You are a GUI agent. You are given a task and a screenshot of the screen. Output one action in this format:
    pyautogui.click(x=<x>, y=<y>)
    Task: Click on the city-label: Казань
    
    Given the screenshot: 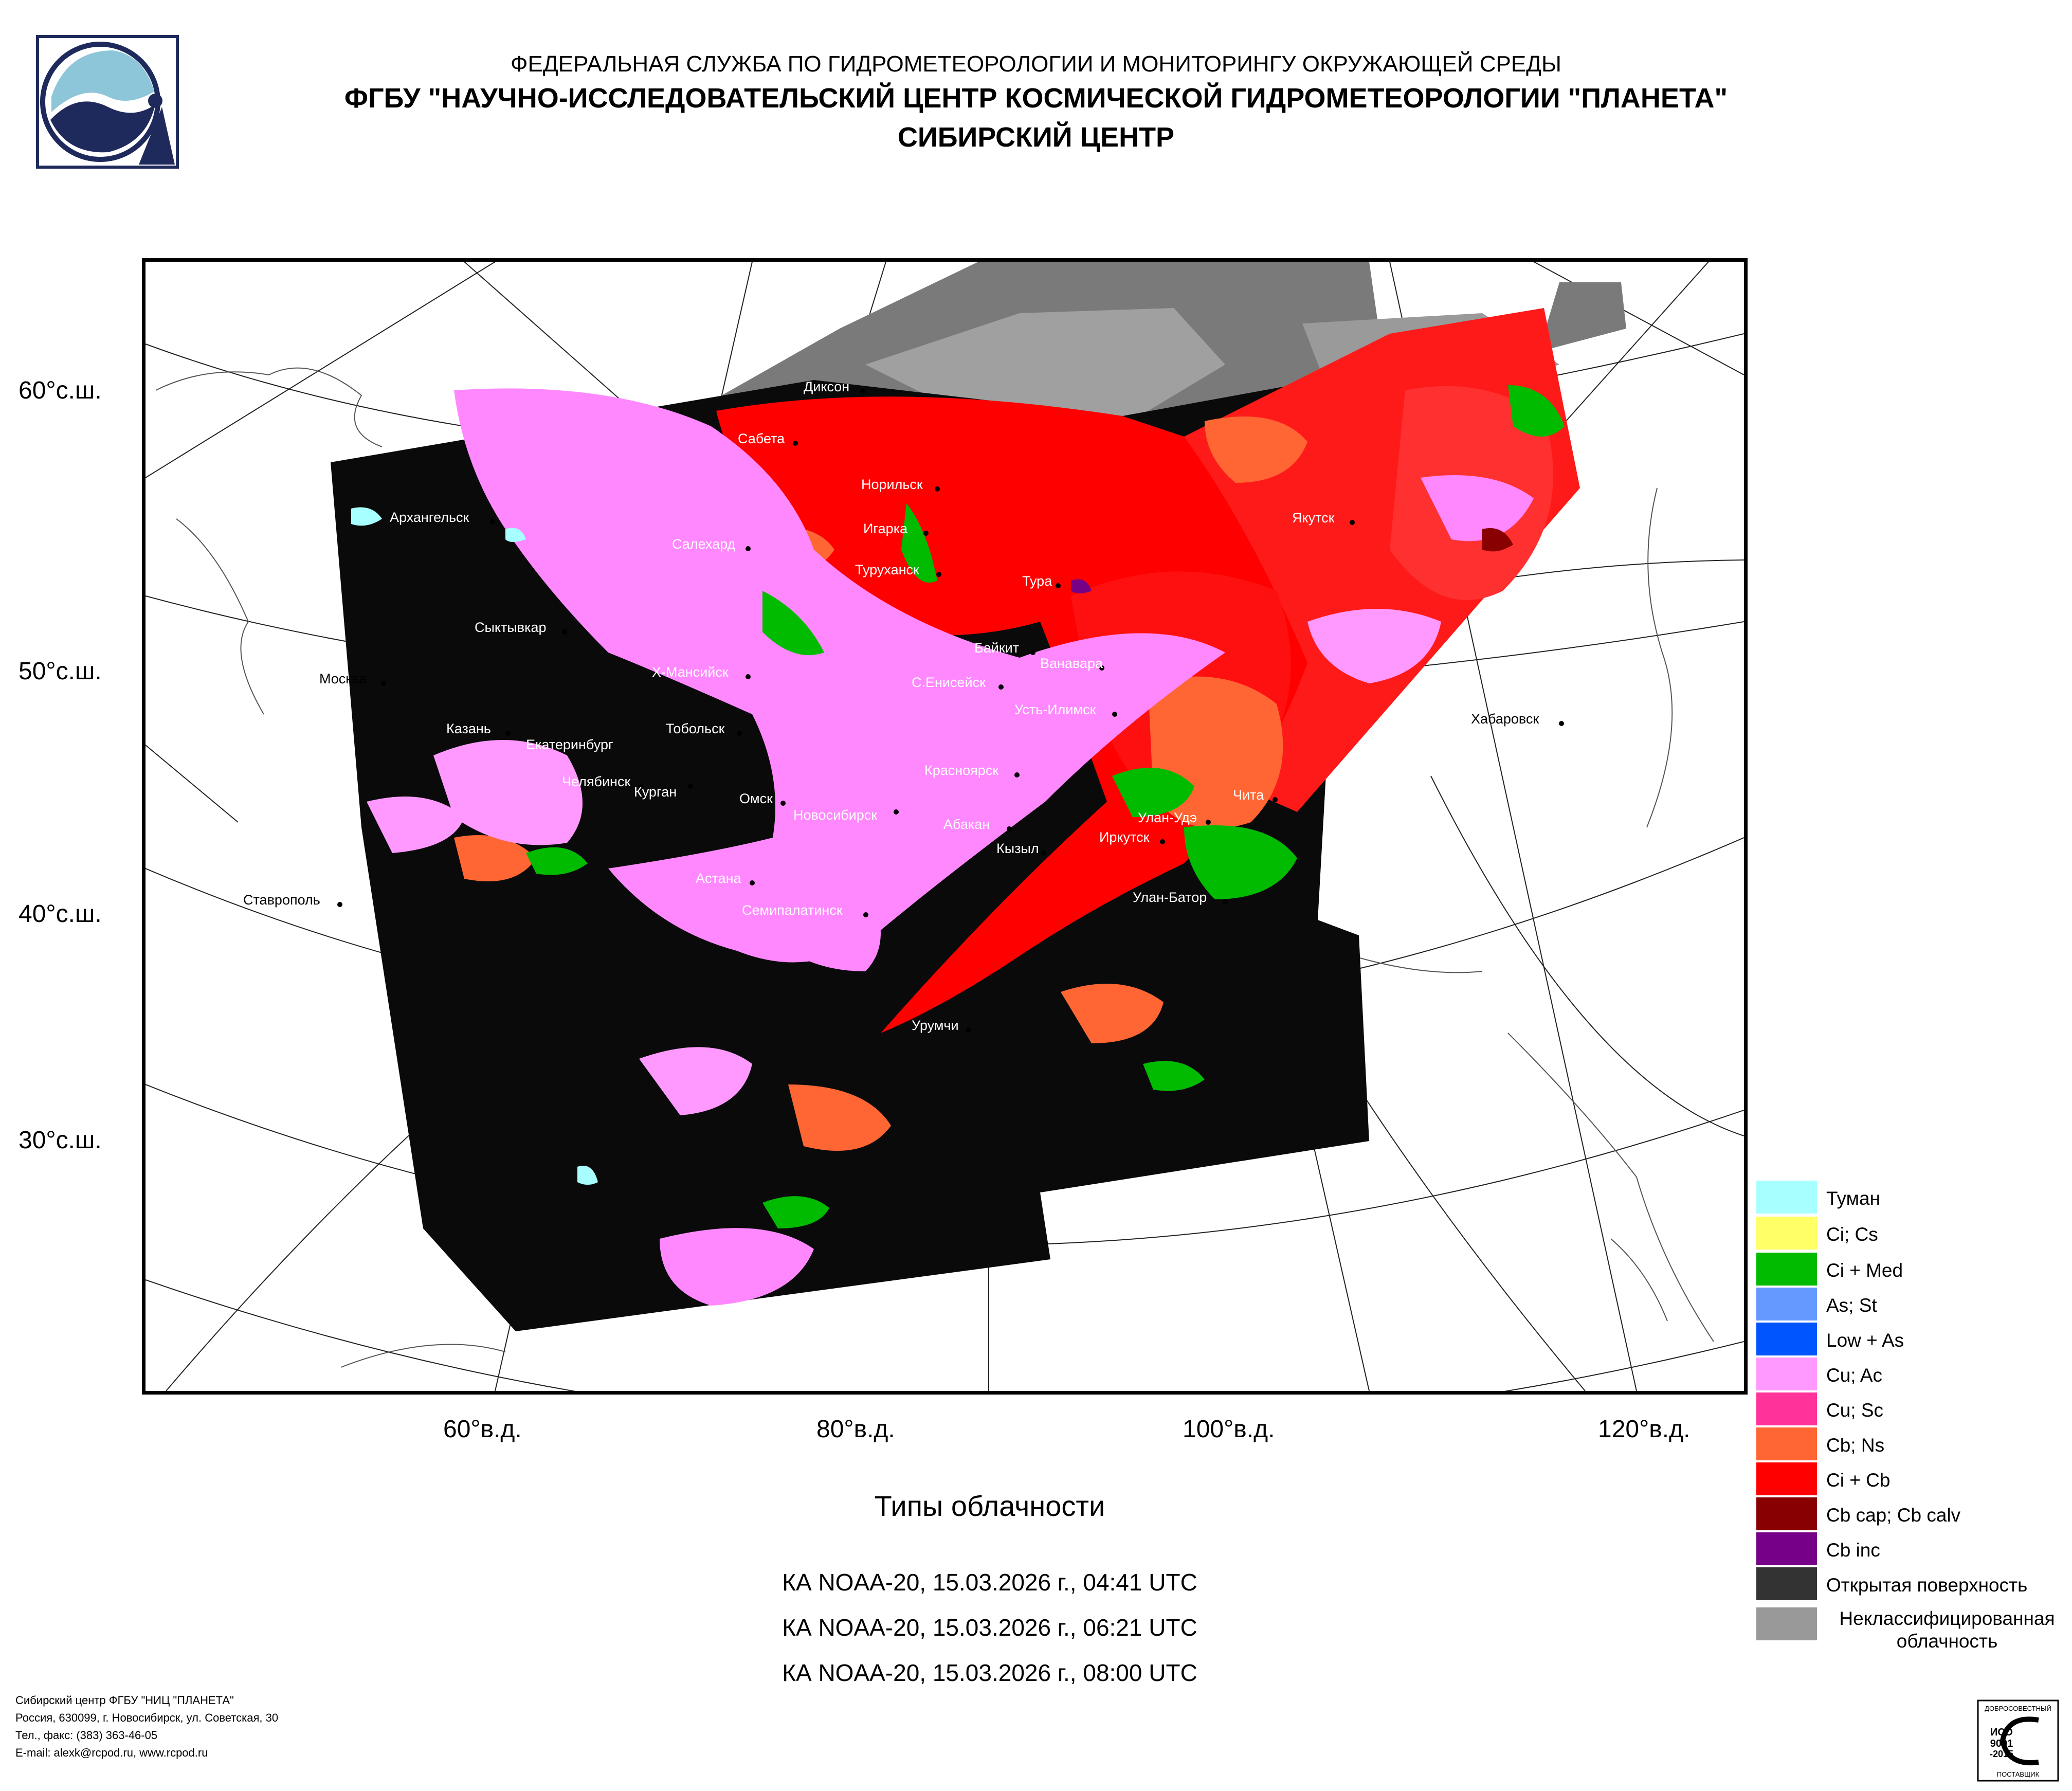 What is the action you would take?
    pyautogui.click(x=468, y=729)
    